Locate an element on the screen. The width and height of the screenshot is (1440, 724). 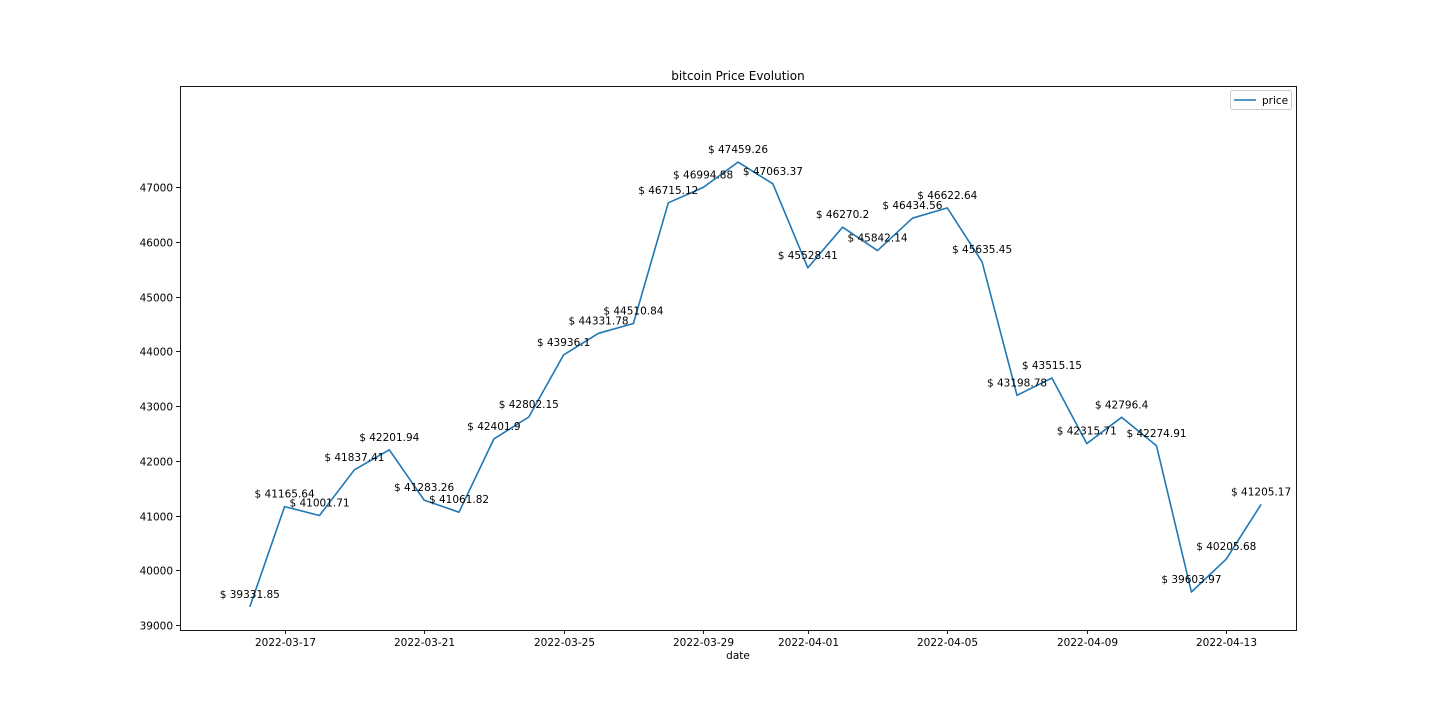
data-label: $ 41001.71 is located at coordinates (319, 504).